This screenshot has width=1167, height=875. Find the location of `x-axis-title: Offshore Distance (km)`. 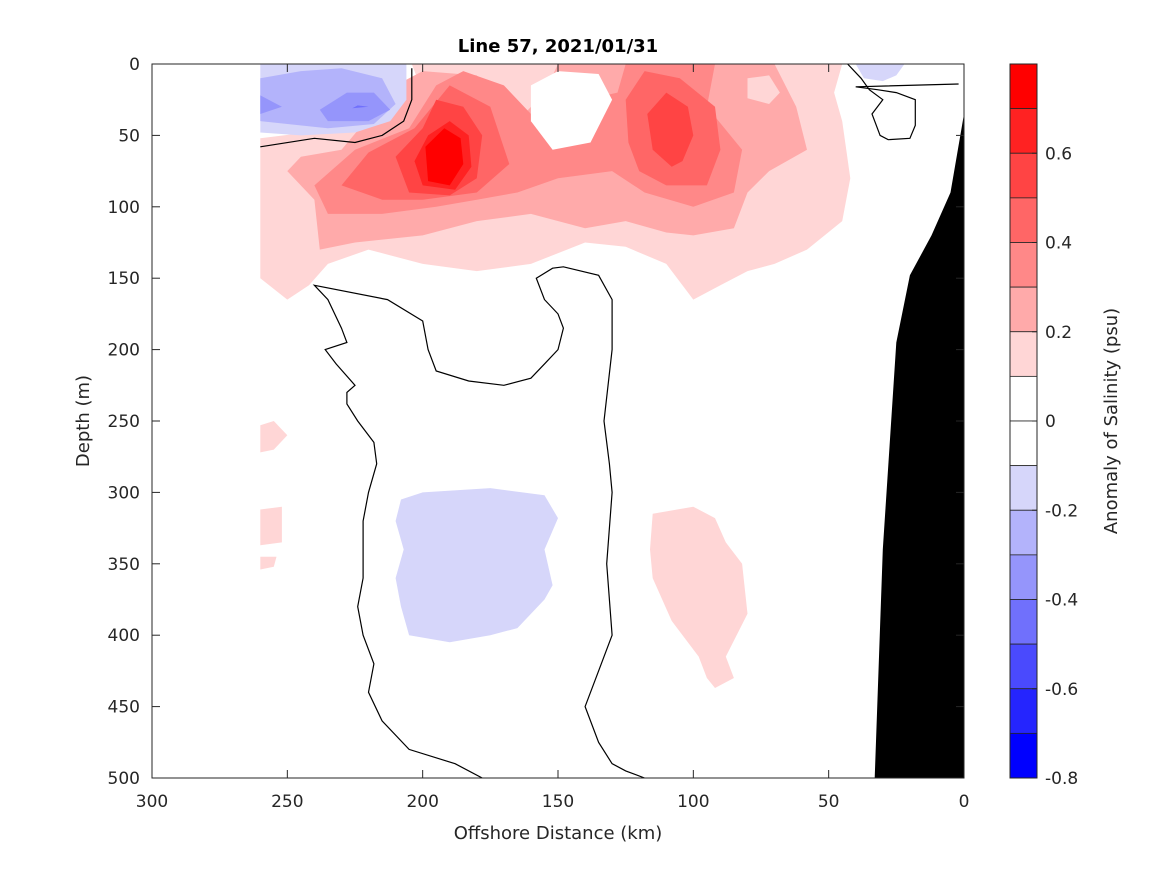

x-axis-title: Offshore Distance (km) is located at coordinates (558, 833).